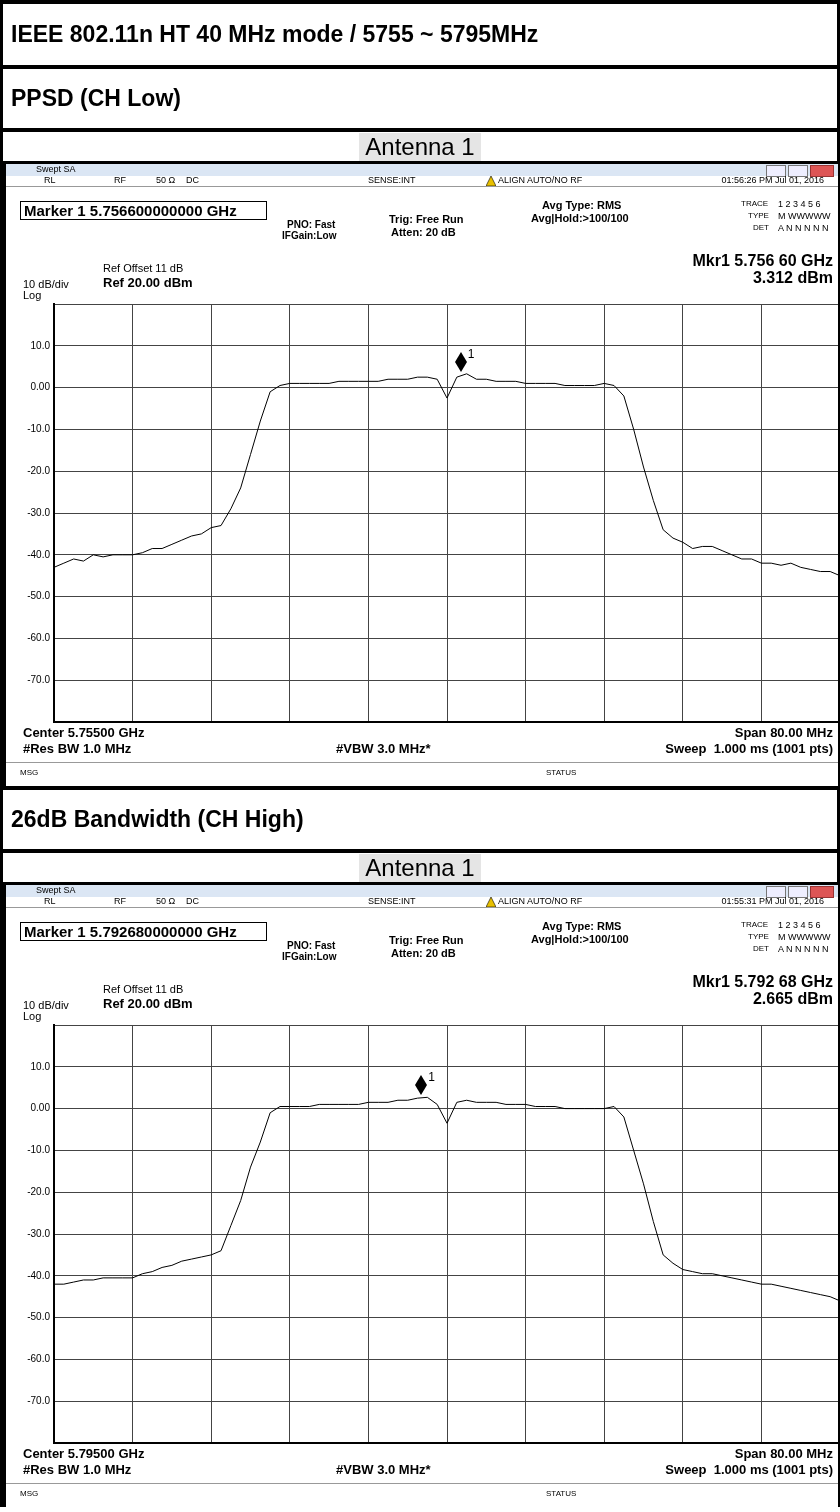 The width and height of the screenshot is (840, 1512). What do you see at coordinates (84, 733) in the screenshot?
I see `text: Center 5.75500 GHz` at bounding box center [84, 733].